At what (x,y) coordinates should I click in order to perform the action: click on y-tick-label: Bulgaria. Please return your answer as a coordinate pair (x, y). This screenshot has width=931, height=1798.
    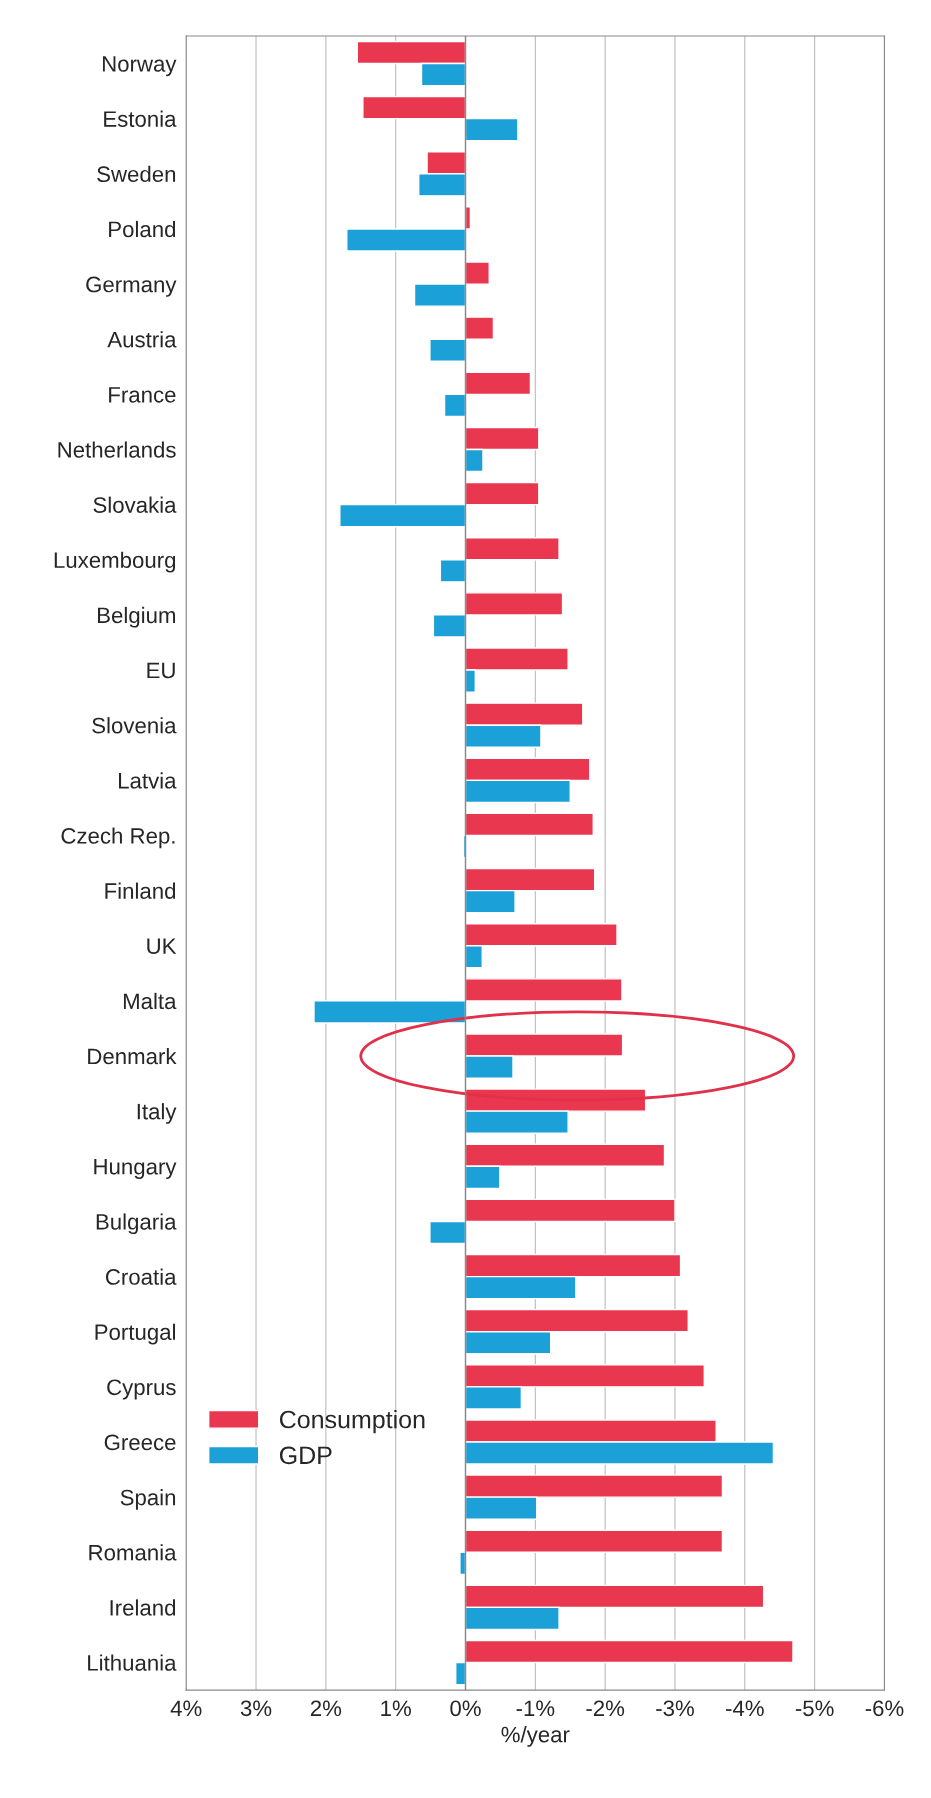
    Looking at the image, I should click on (136, 1224).